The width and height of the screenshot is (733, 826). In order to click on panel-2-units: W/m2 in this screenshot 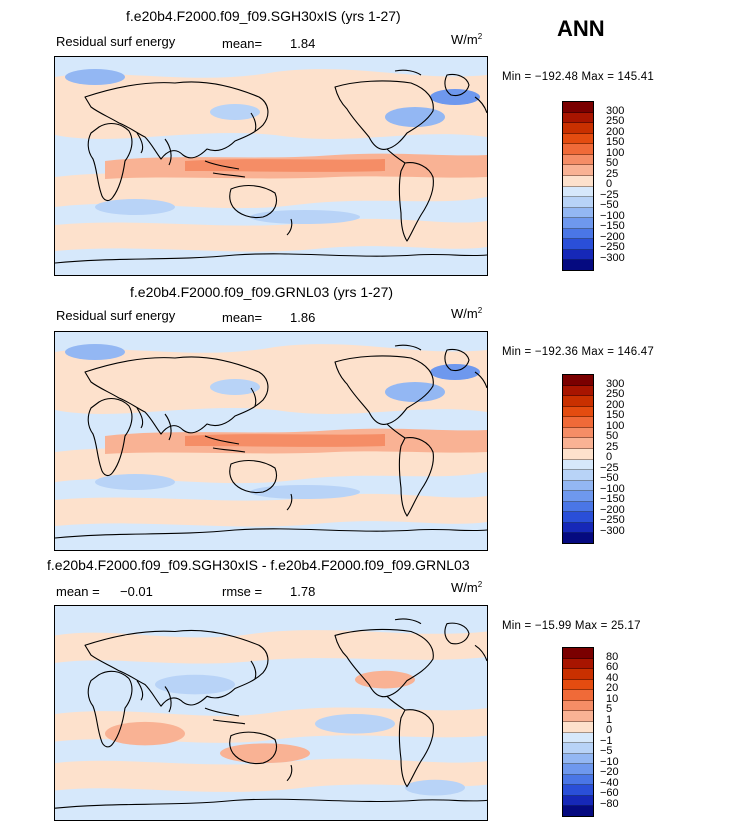, I will do `click(467, 313)`.